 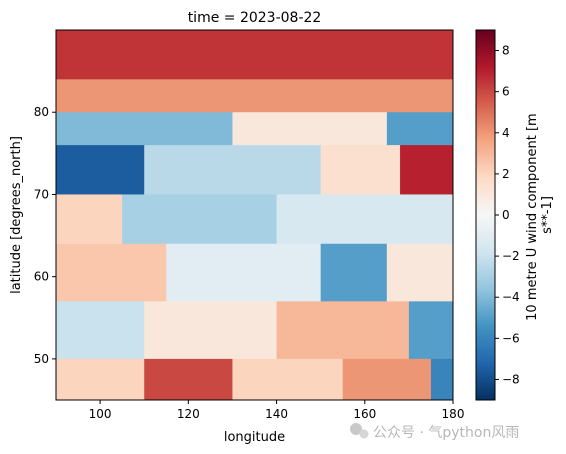 I want to click on x-tick-label: 160, so click(x=364, y=414).